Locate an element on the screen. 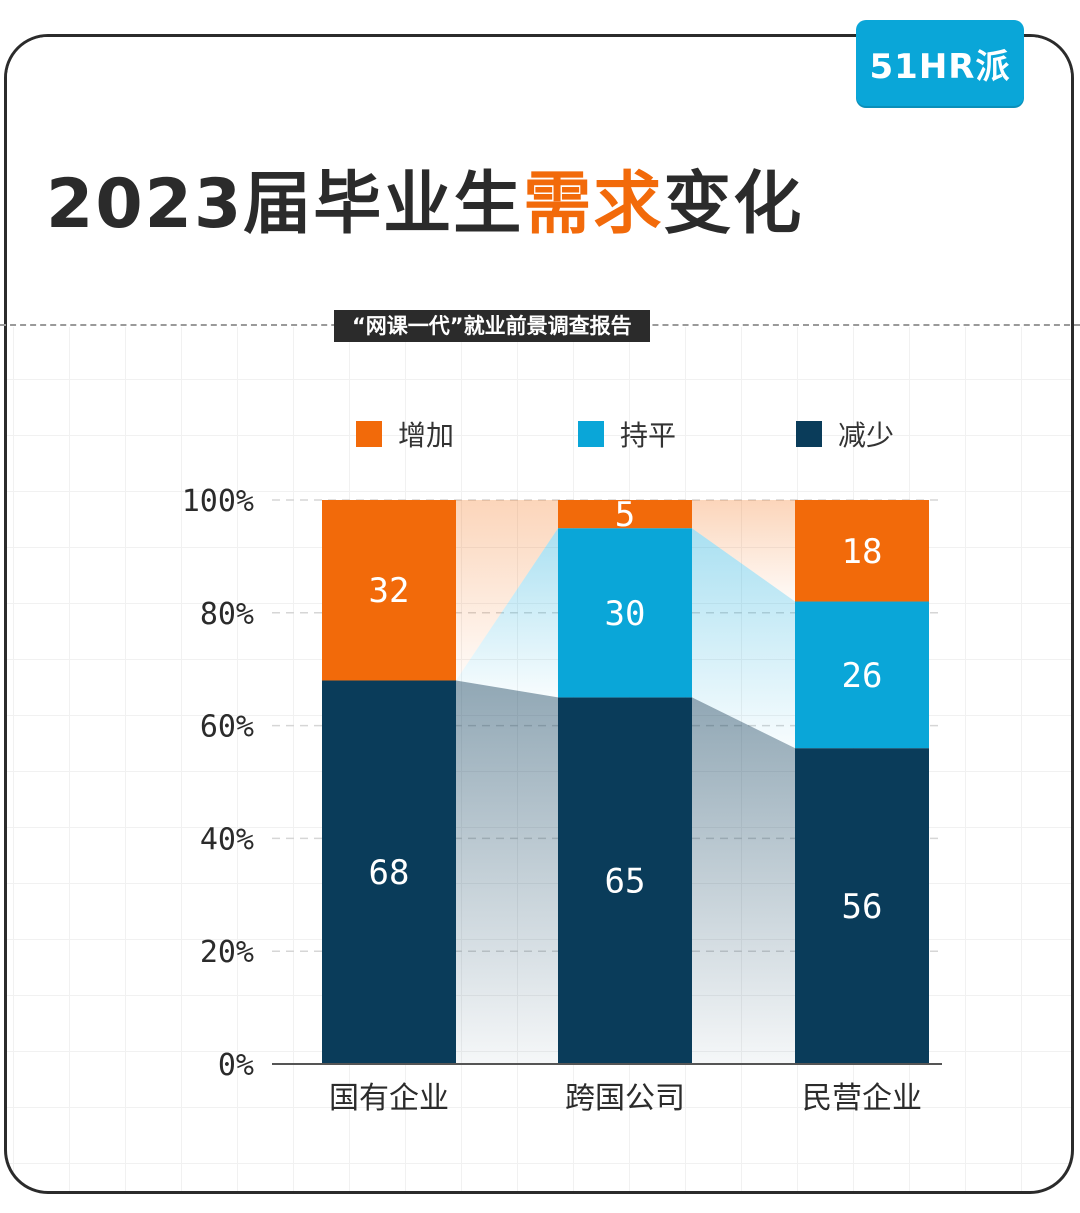 The image size is (1080, 1213). title-prefix: 2023届毕业生 is located at coordinates (285, 204).